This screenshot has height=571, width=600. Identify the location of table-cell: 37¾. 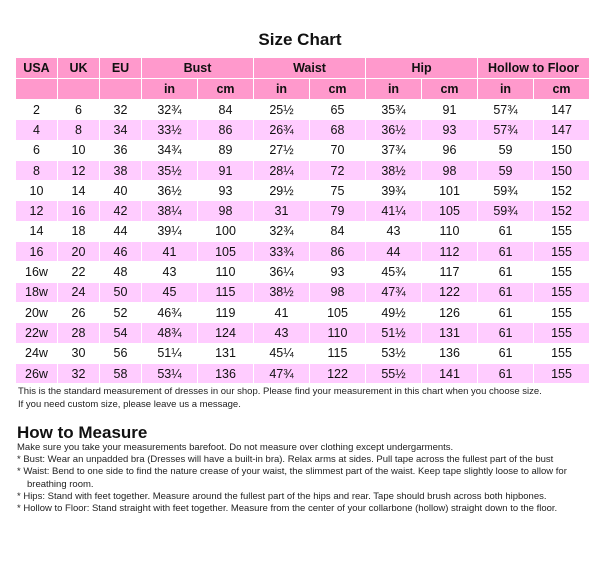
(393, 150).